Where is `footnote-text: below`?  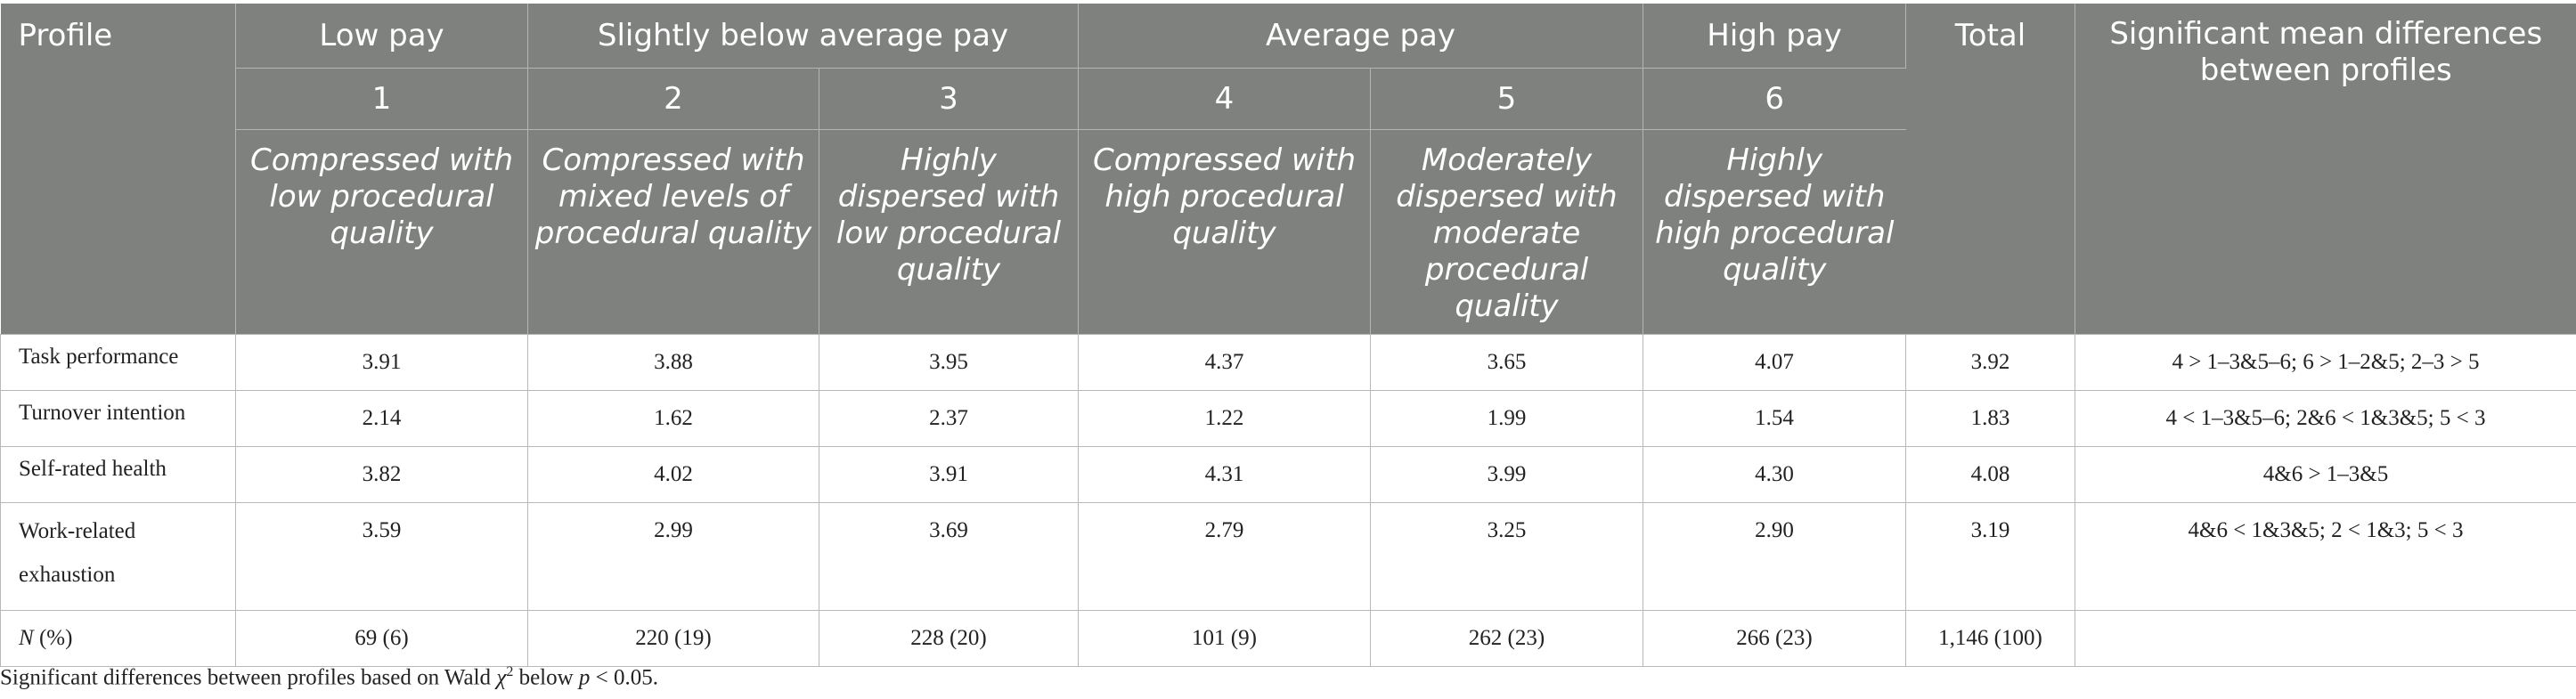
footnote-text: below is located at coordinates (546, 677).